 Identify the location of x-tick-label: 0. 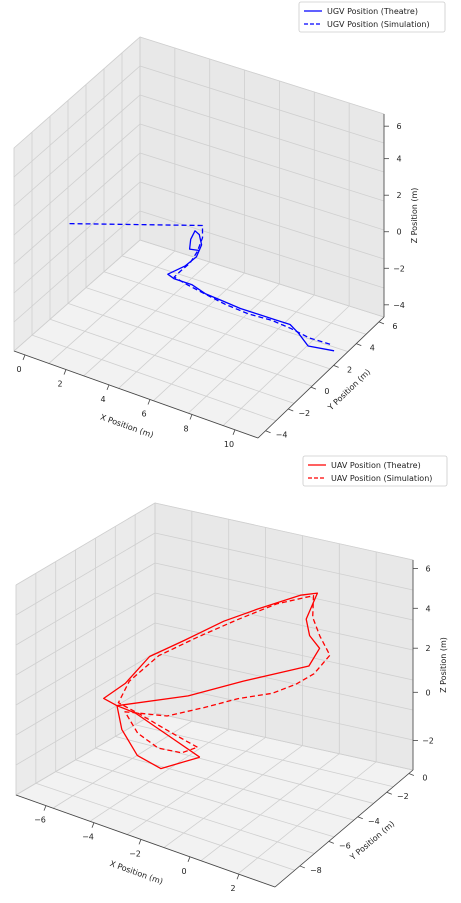
(18, 369).